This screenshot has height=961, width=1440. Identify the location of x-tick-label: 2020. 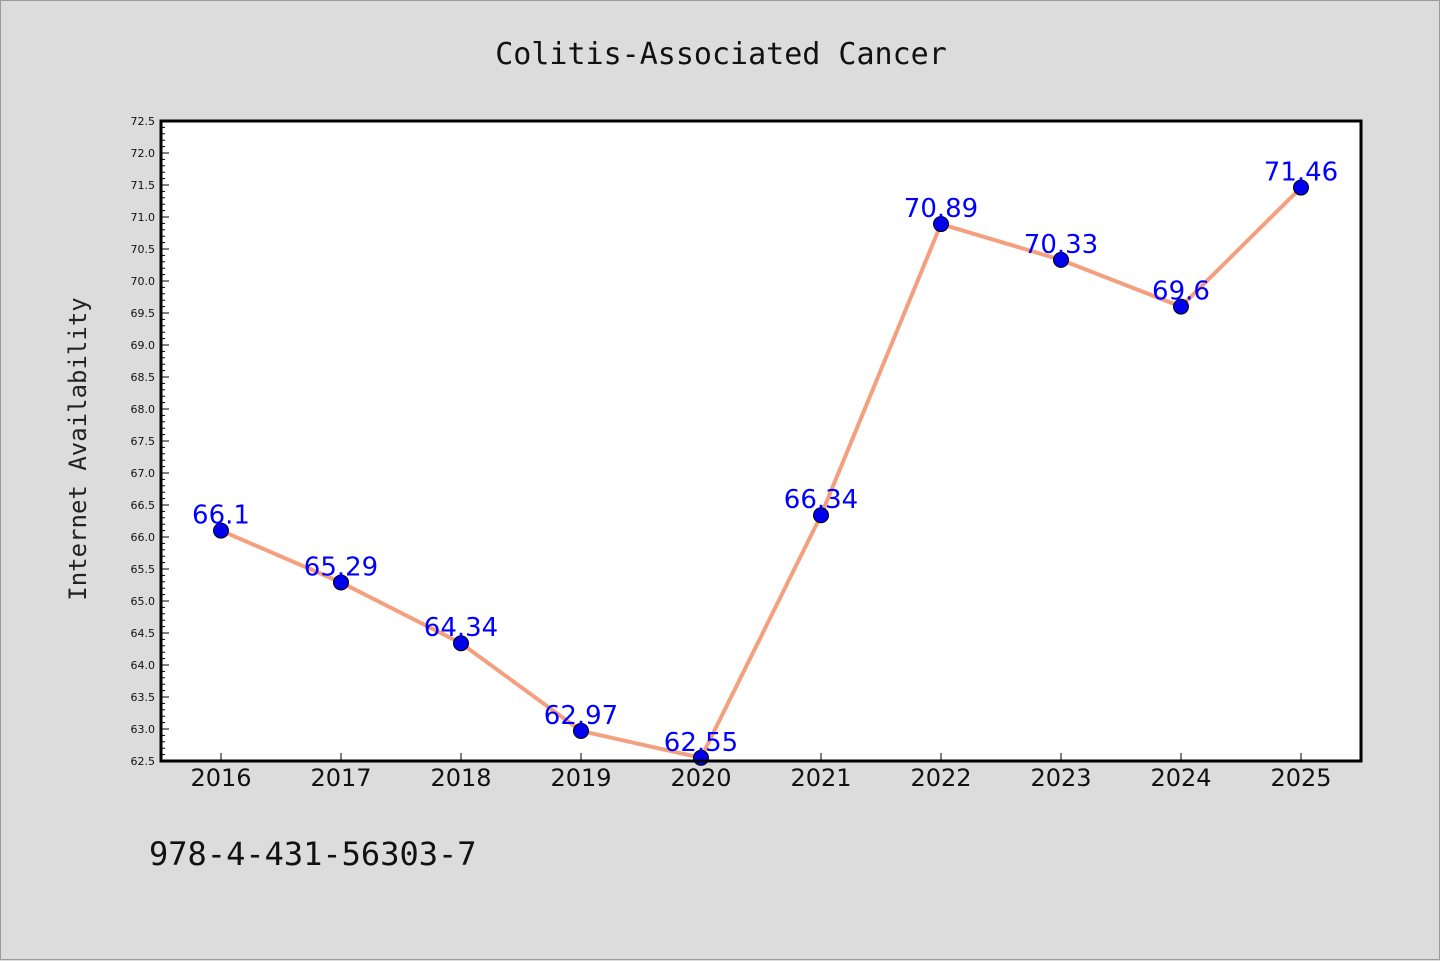
(700, 778).